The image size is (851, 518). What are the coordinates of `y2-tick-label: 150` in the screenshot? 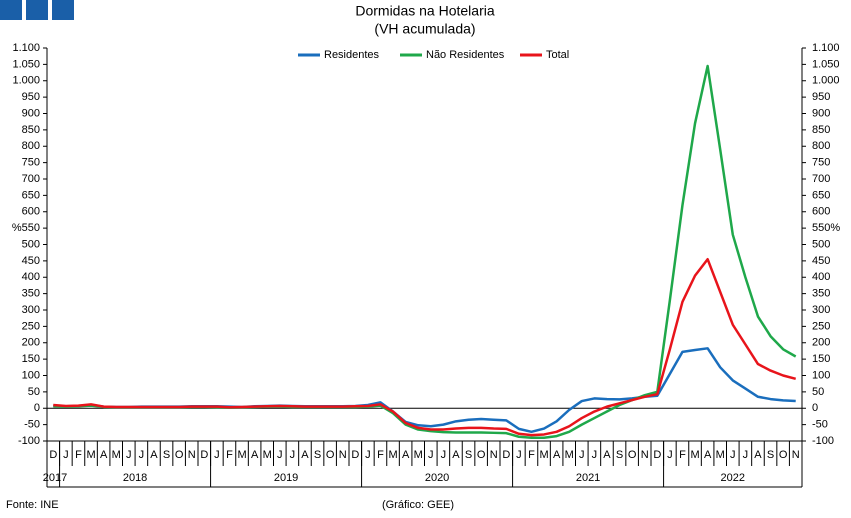 It's located at (821, 359).